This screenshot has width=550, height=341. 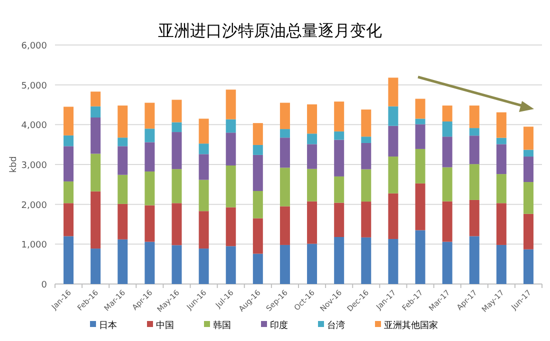 What do you see at coordinates (108, 325) in the screenshot?
I see `legend-label: 日本` at bounding box center [108, 325].